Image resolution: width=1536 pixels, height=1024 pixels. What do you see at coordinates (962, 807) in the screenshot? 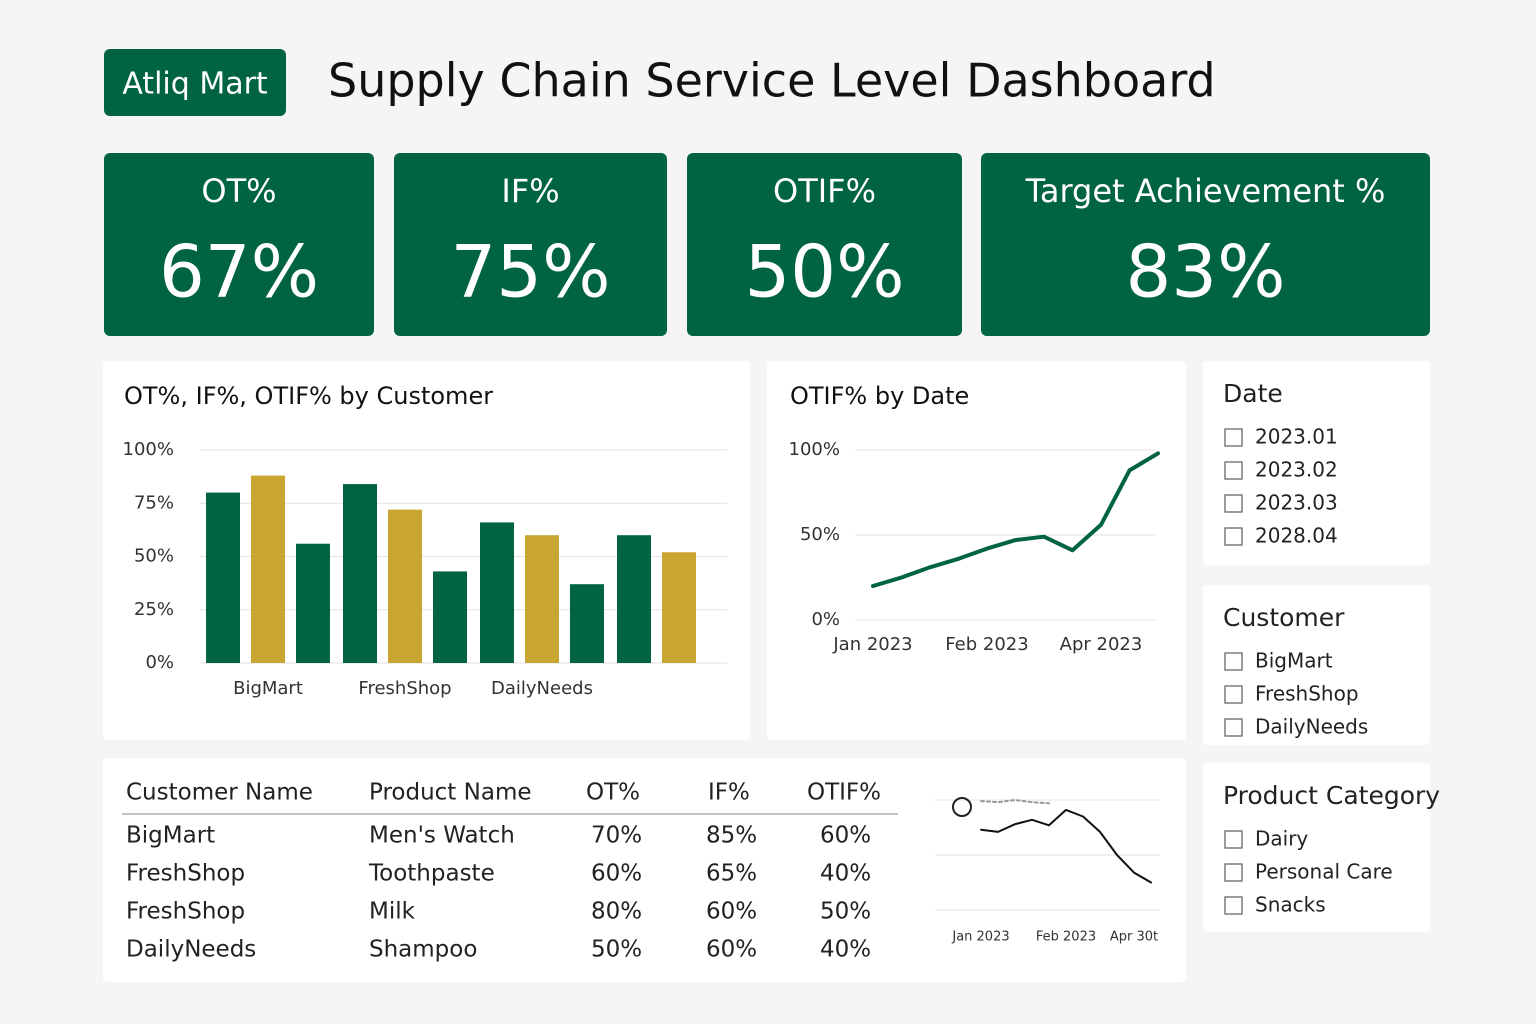
I see `sparkline-marker` at bounding box center [962, 807].